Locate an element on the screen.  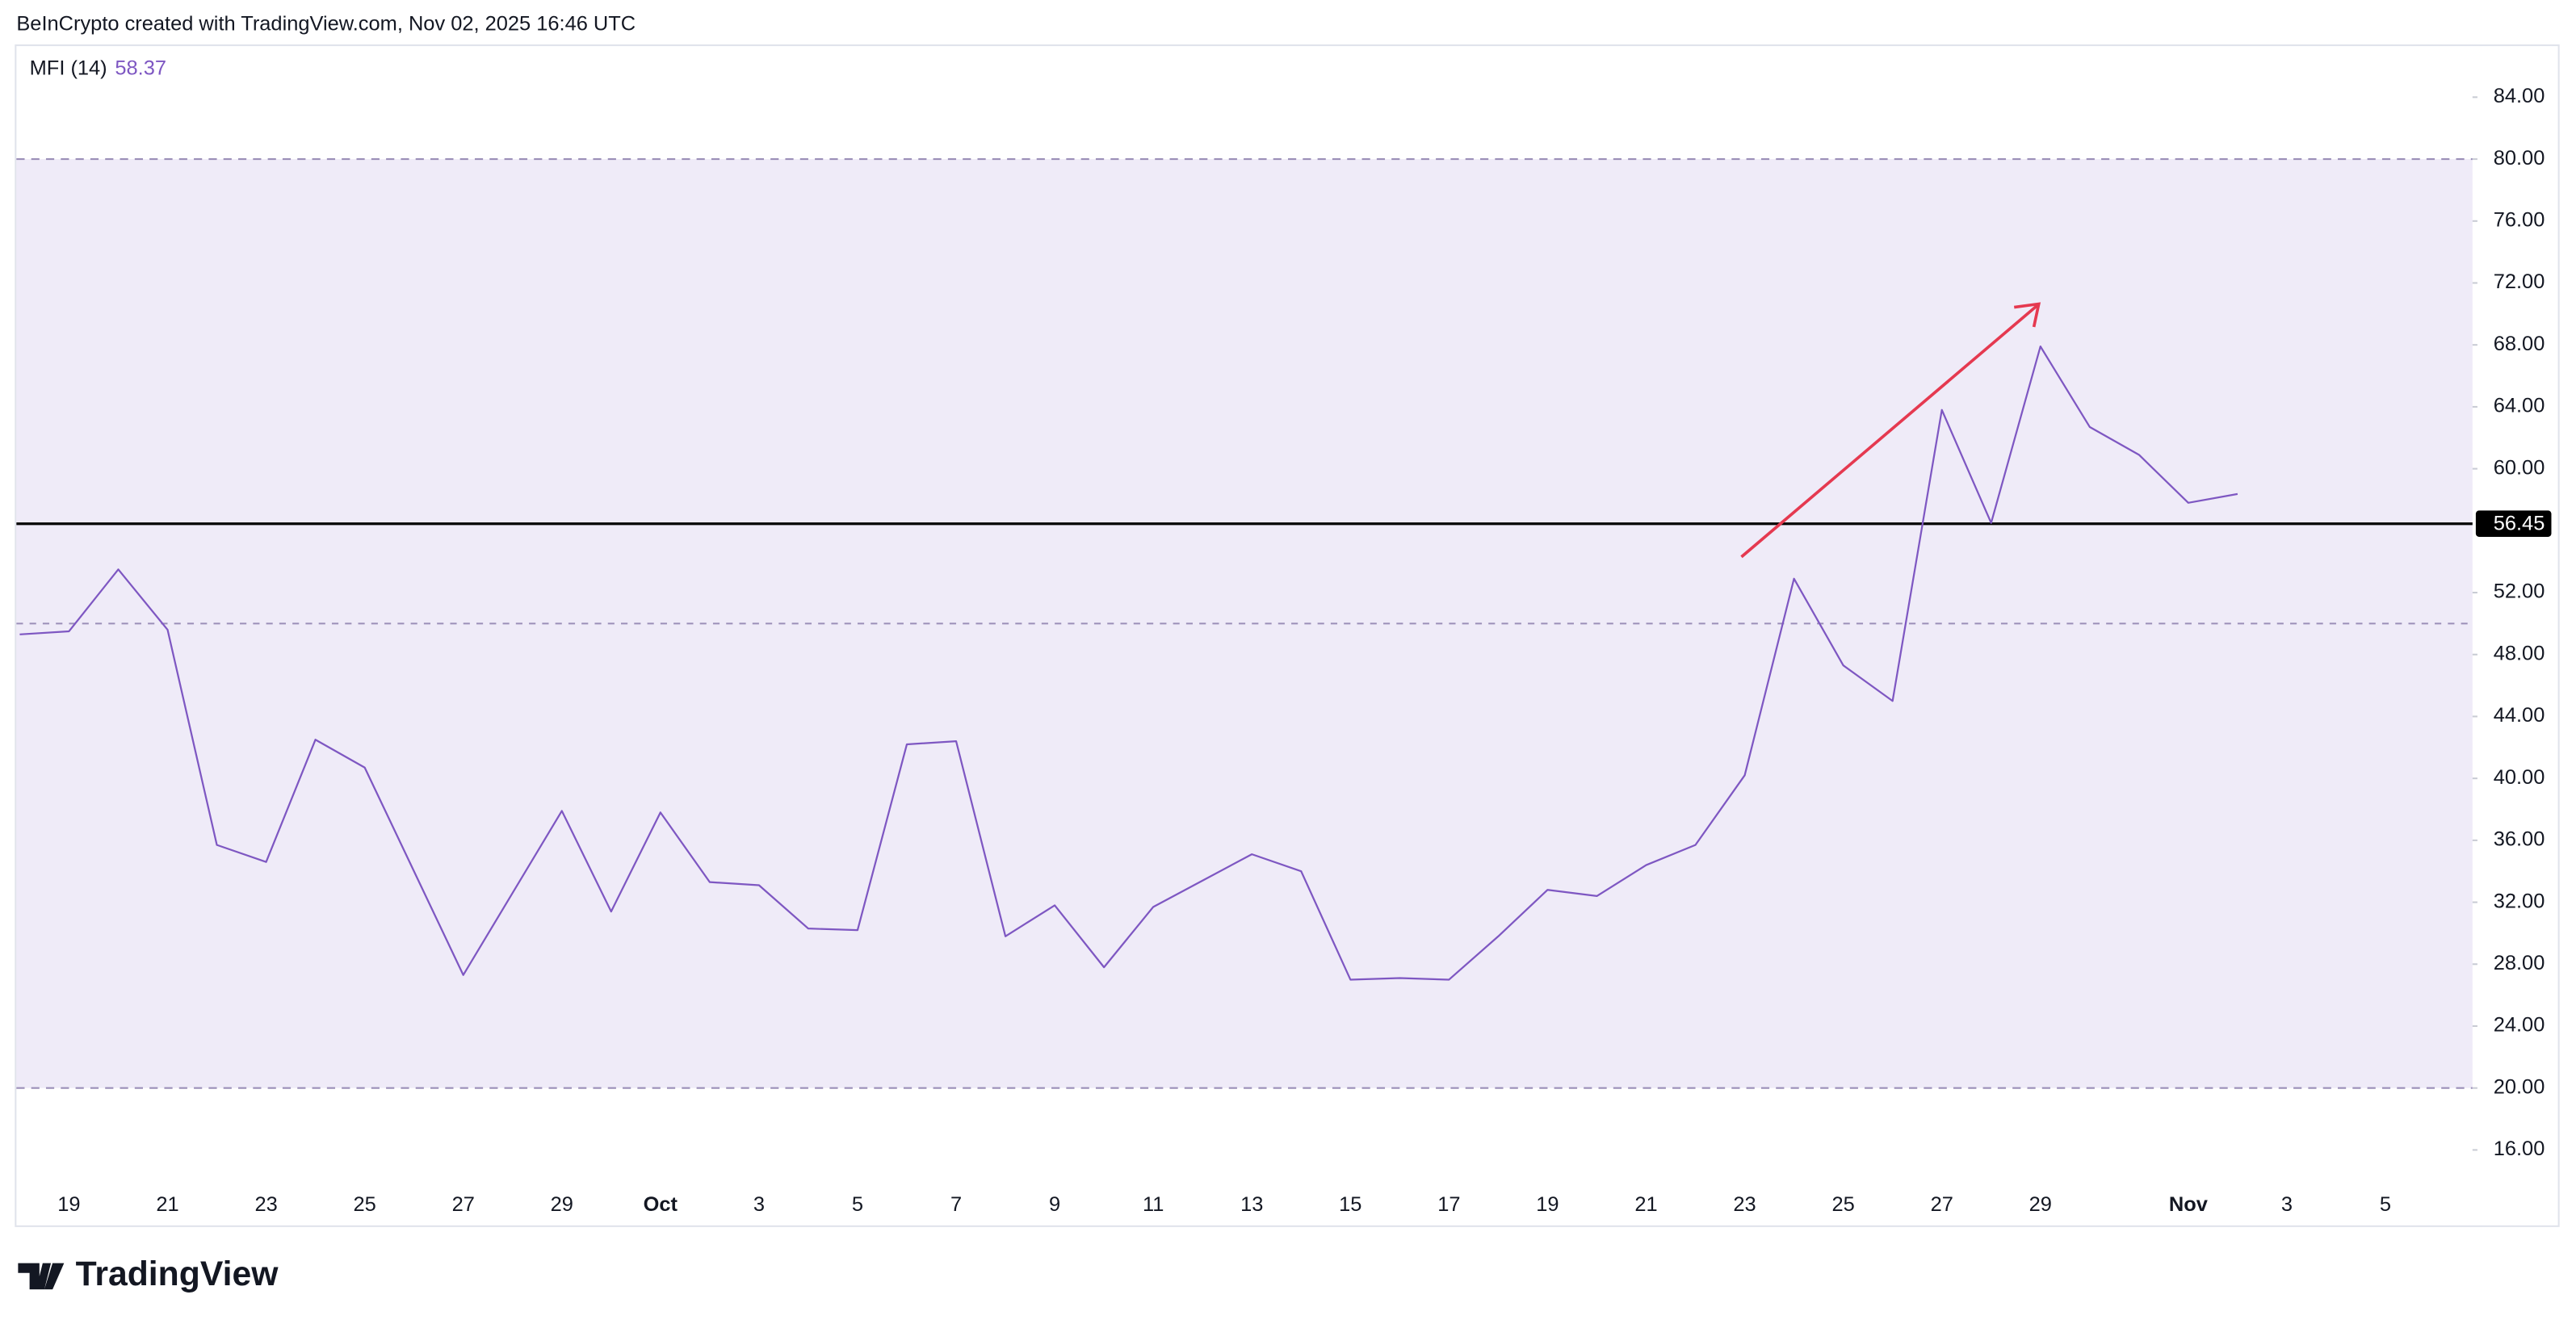
y-tick-label: 24.00 is located at coordinates (2519, 1025).